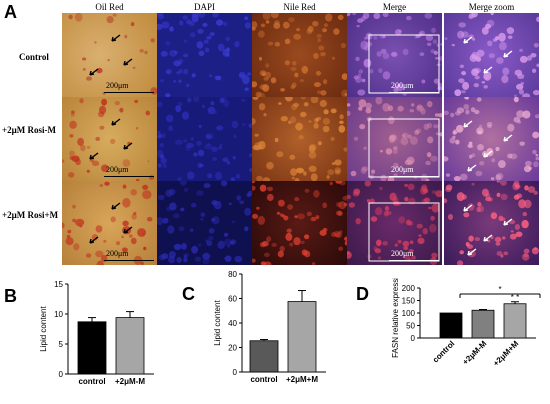 This screenshot has height=404, width=550. What do you see at coordinates (409, 288) in the screenshot?
I see `y-tick-label: 200` at bounding box center [409, 288].